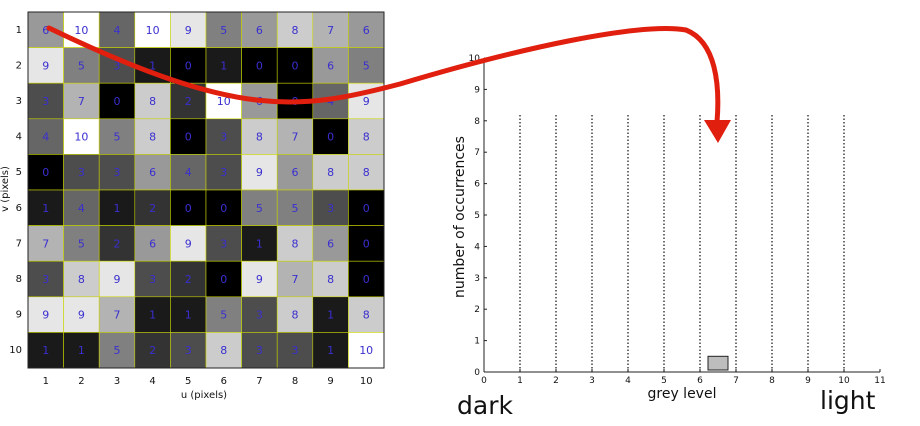  I want to click on v-tick-label: 1, so click(19, 30).